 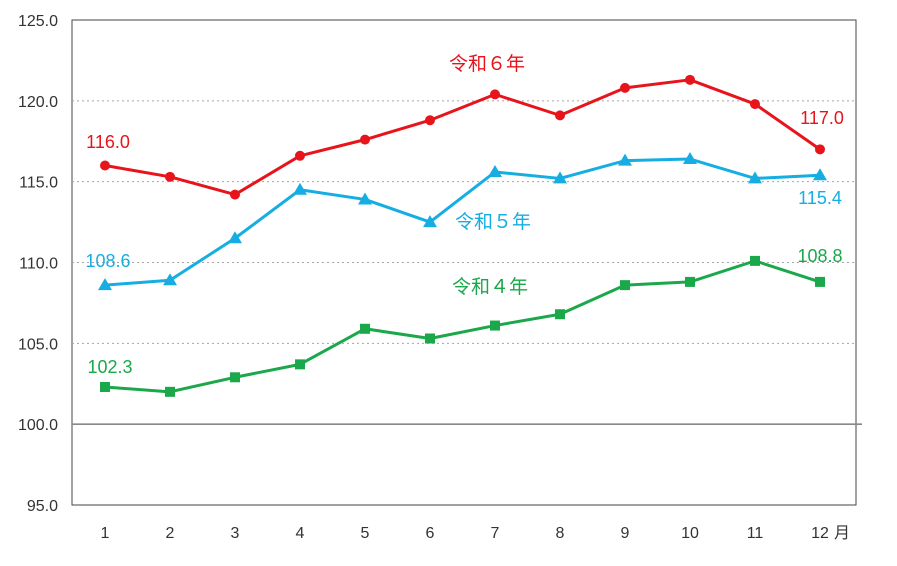 I want to click on y-tick-label: 120.0, so click(x=38, y=102).